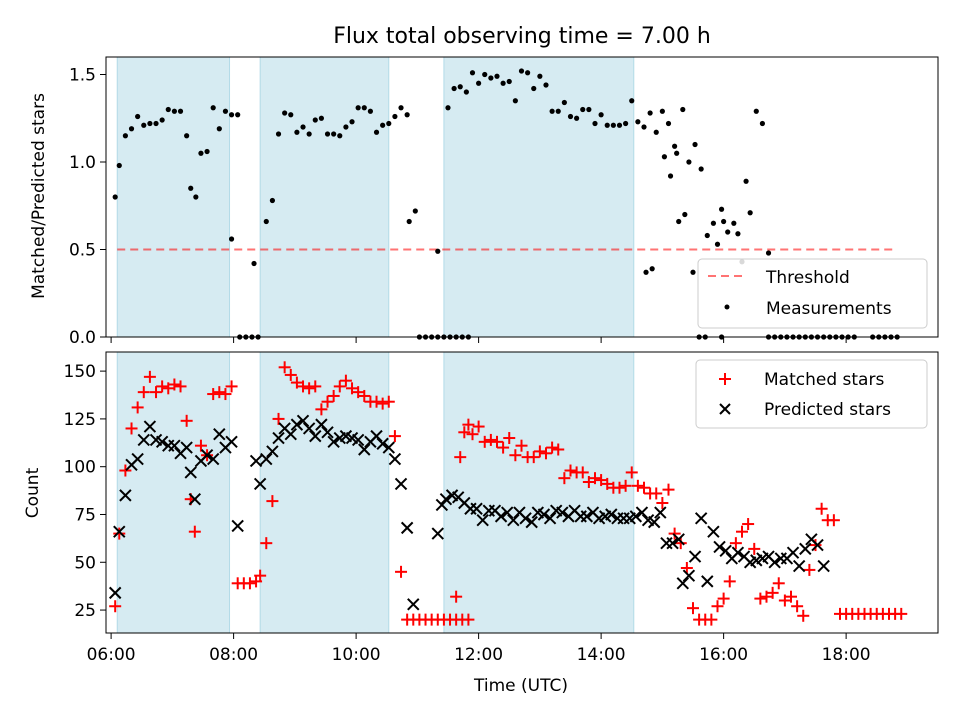 The image size is (960, 720). Describe the element at coordinates (520, 686) in the screenshot. I see `x-axis-label: Time (UTC)` at that location.